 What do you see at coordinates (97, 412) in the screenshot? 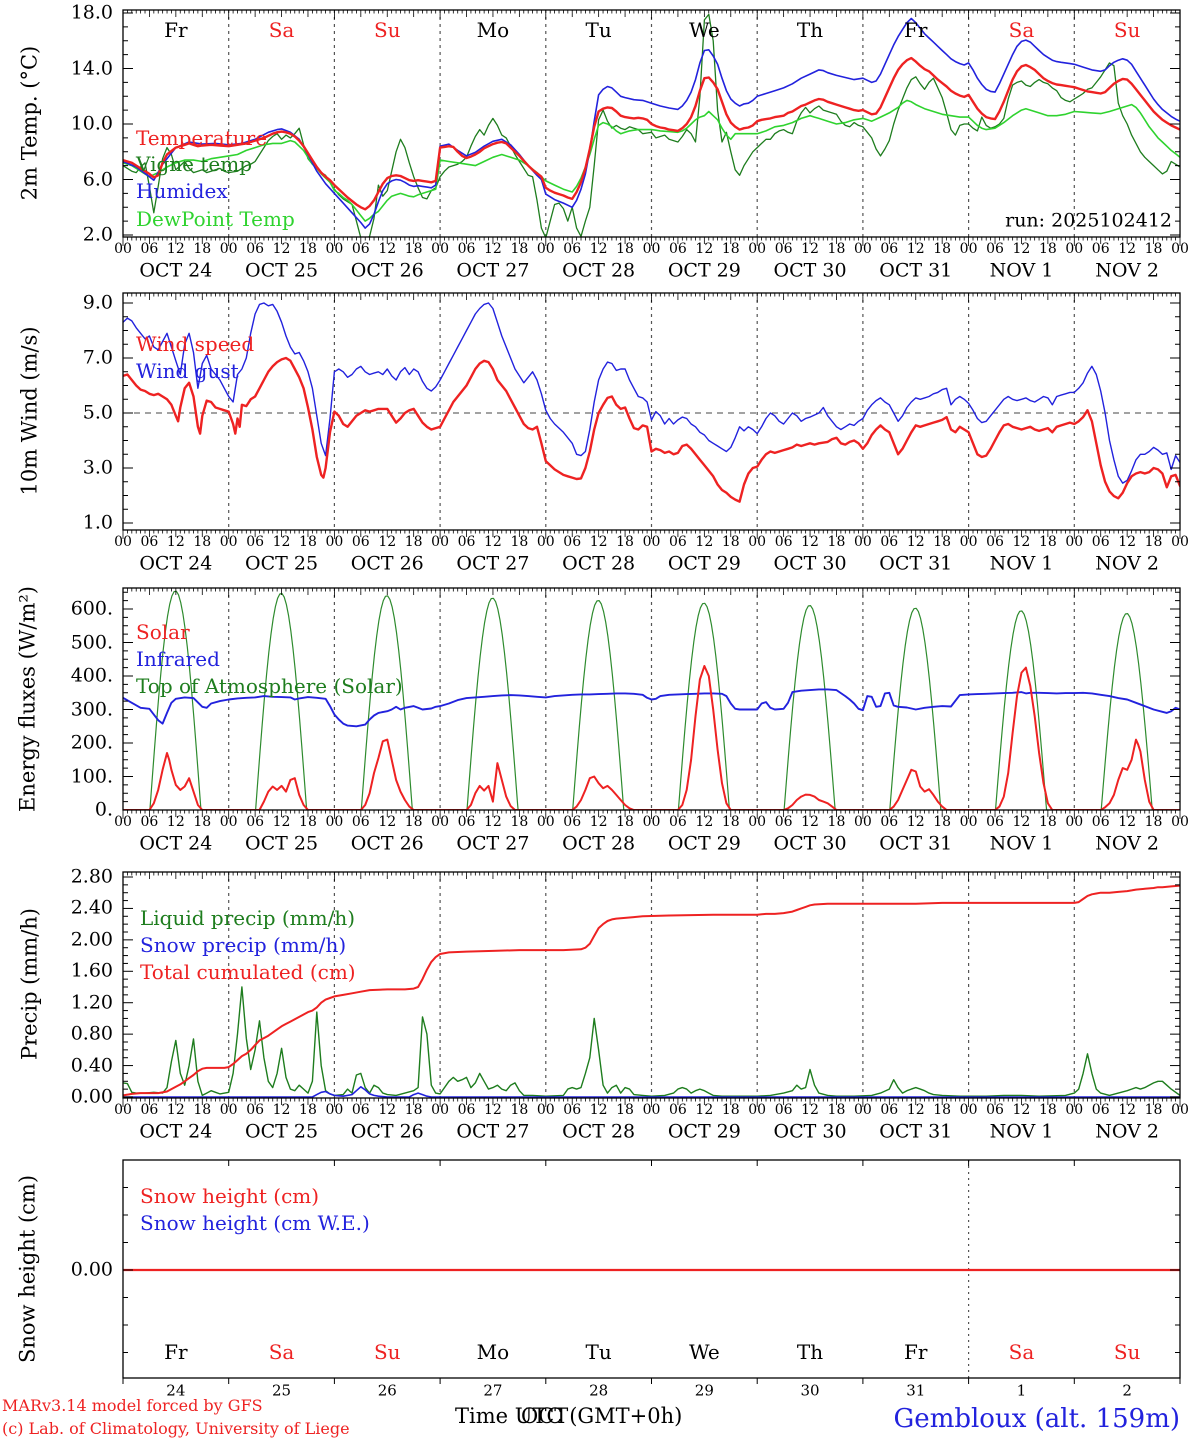
I see `y-tick-label: 5.0` at bounding box center [97, 412].